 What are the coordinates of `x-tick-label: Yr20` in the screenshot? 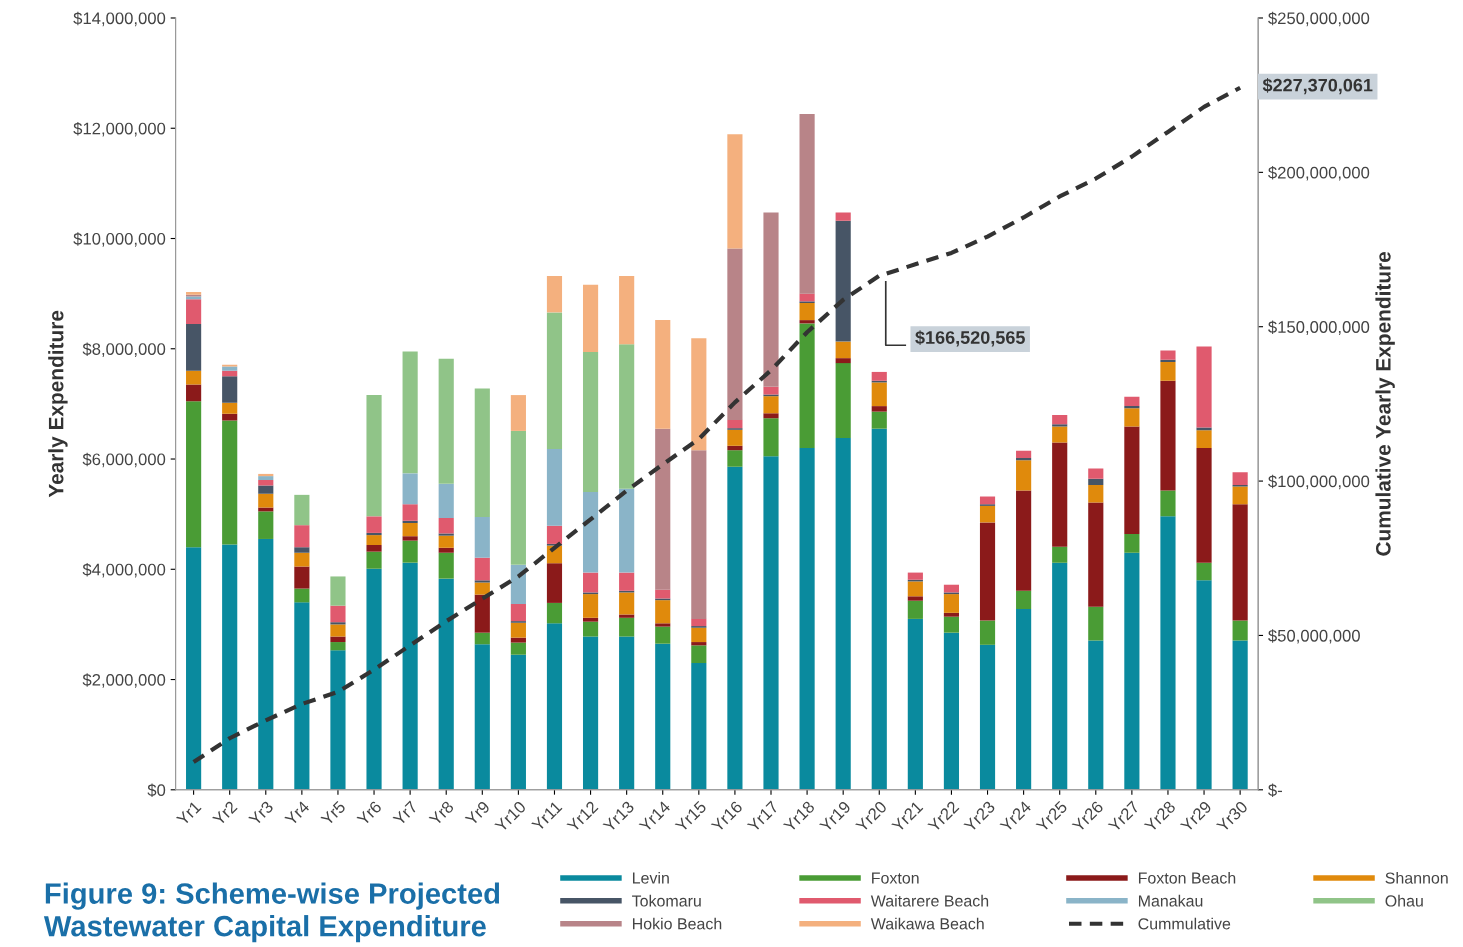 It's located at (871, 816).